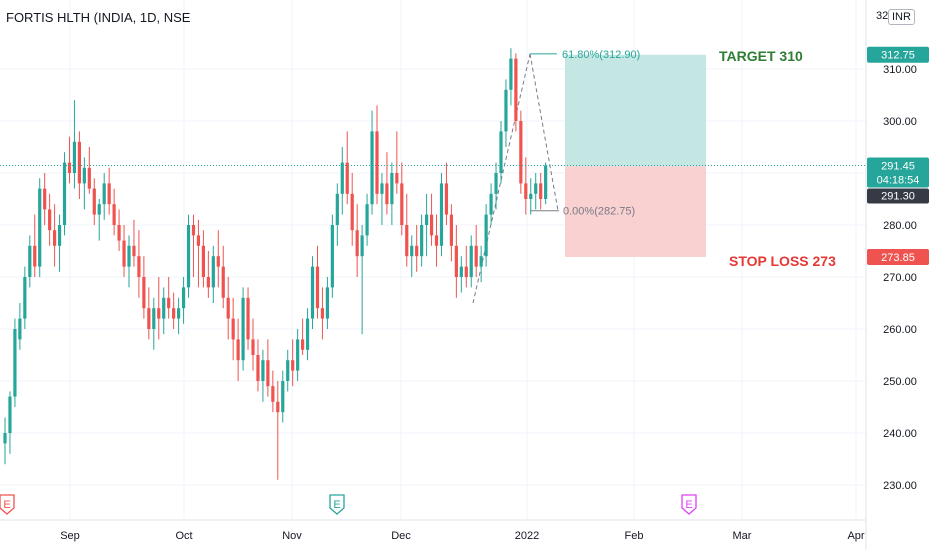 The height and width of the screenshot is (550, 932). I want to click on symbol-title: FORTIS HLTH (INDIA, 1D, NSE, so click(98, 17).